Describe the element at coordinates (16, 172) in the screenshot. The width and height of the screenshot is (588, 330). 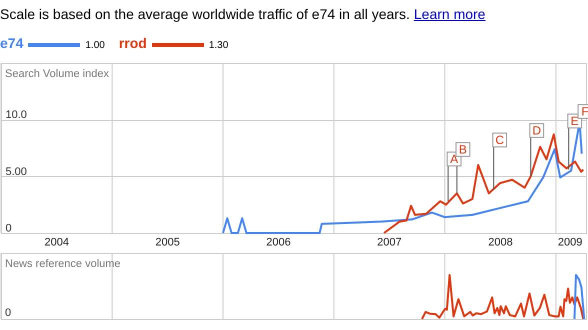
I see `y-tick-label: 5.00` at that location.